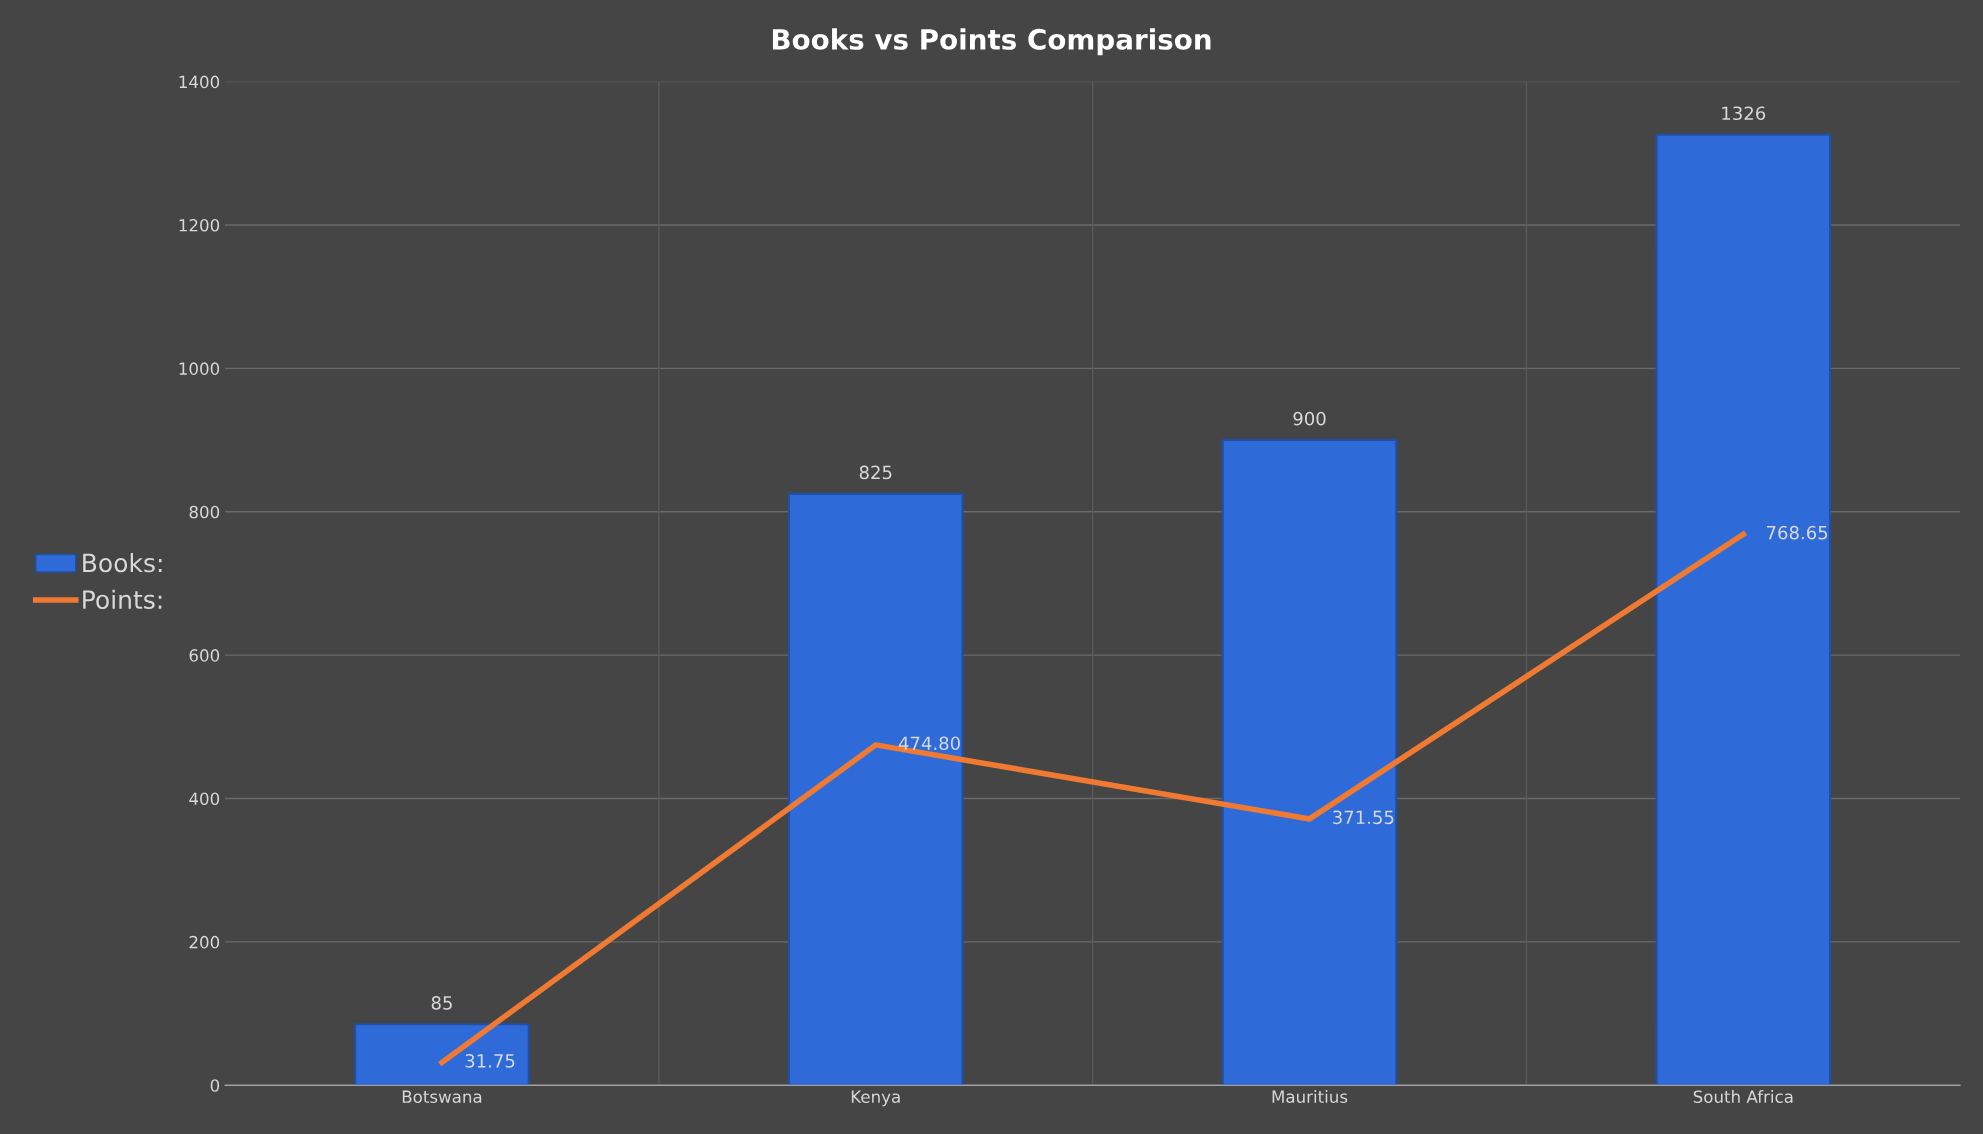  Describe the element at coordinates (1309, 418) in the screenshot. I see `data-label: 900` at that location.